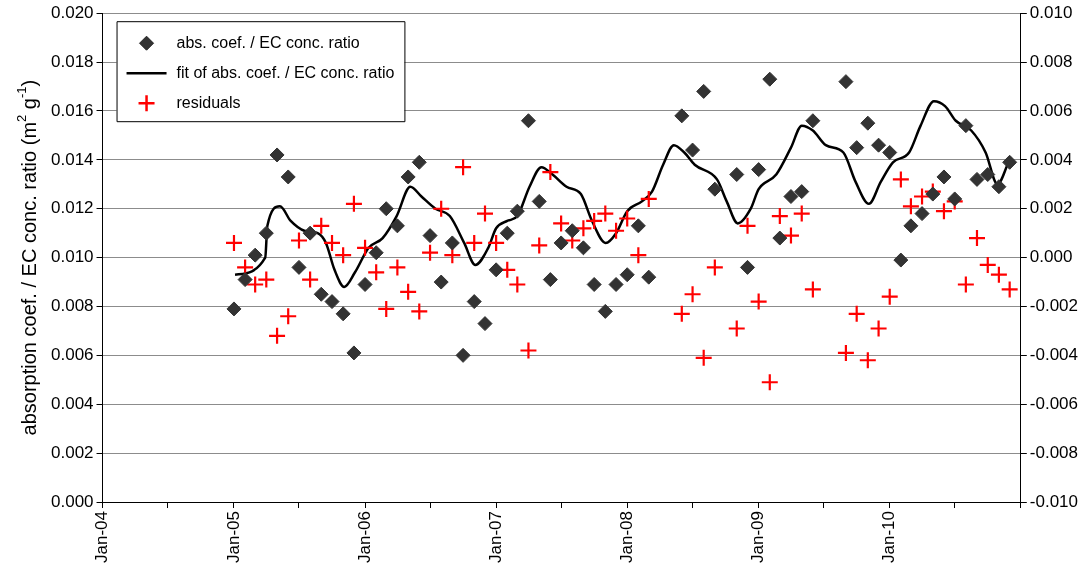 The width and height of the screenshot is (1091, 570). I want to click on y2-tick-label: -0.004, so click(1053, 355).